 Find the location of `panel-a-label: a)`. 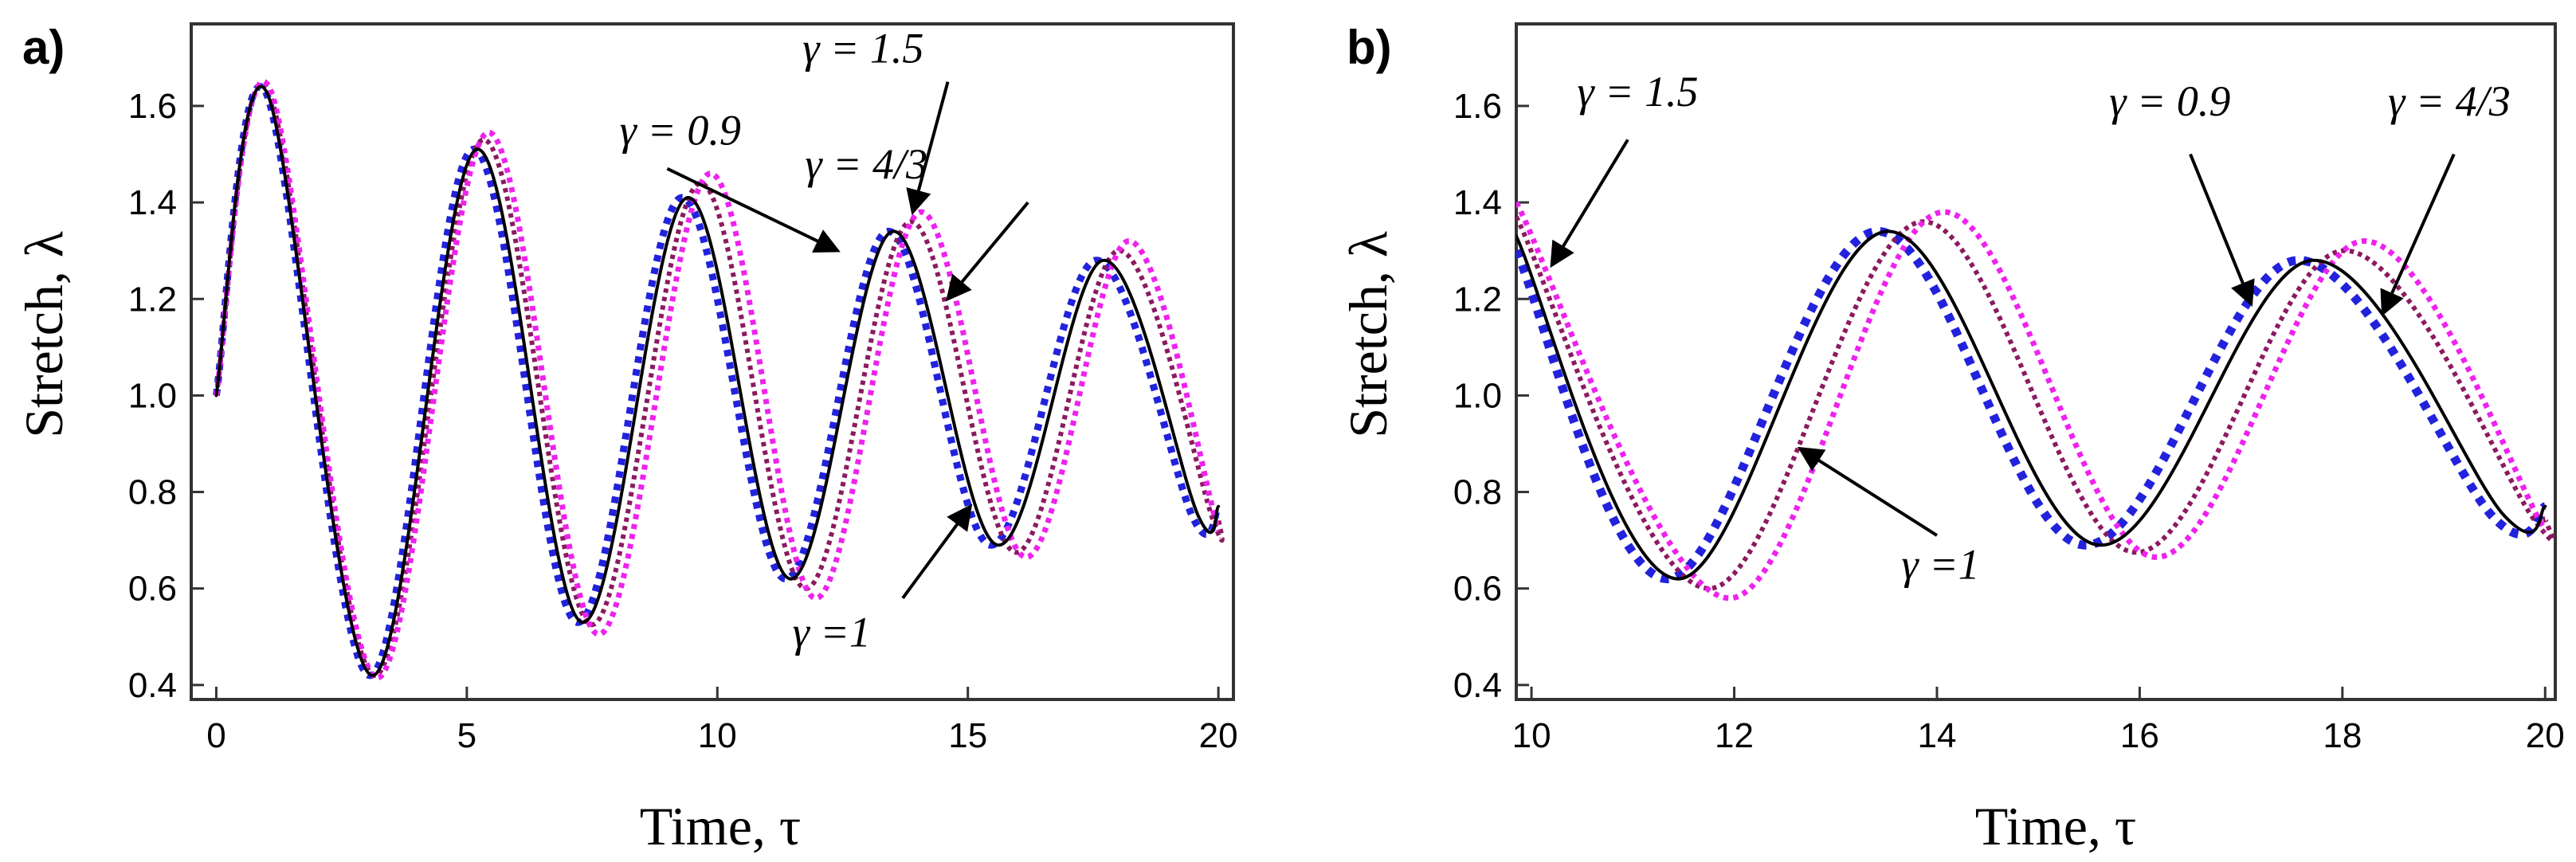

panel-a-label: a) is located at coordinates (43, 47).